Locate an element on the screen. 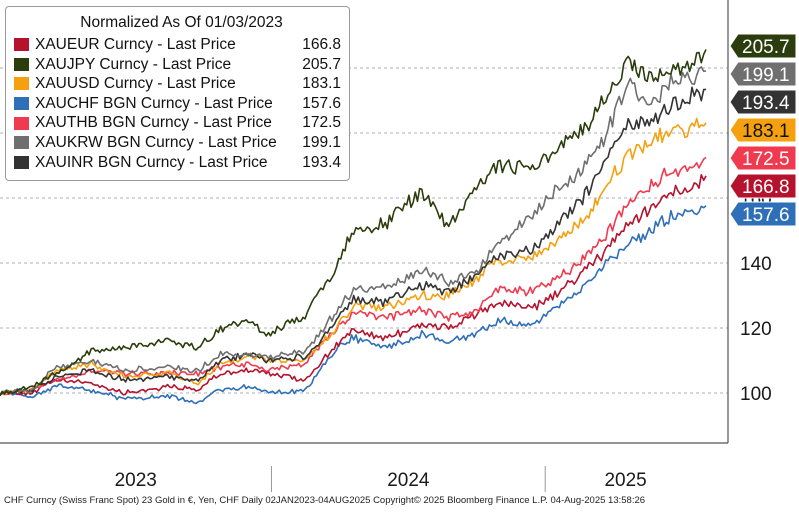 Image resolution: width=799 pixels, height=512 pixels. legend-series-name: XAUKRW BGN Curncy - Last Price is located at coordinates (156, 142).